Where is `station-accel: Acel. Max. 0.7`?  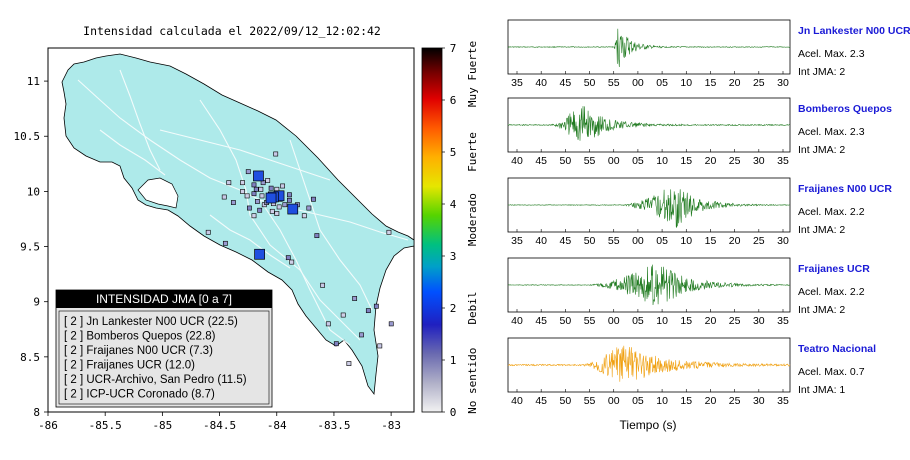 station-accel: Acel. Max. 0.7 is located at coordinates (831, 372).